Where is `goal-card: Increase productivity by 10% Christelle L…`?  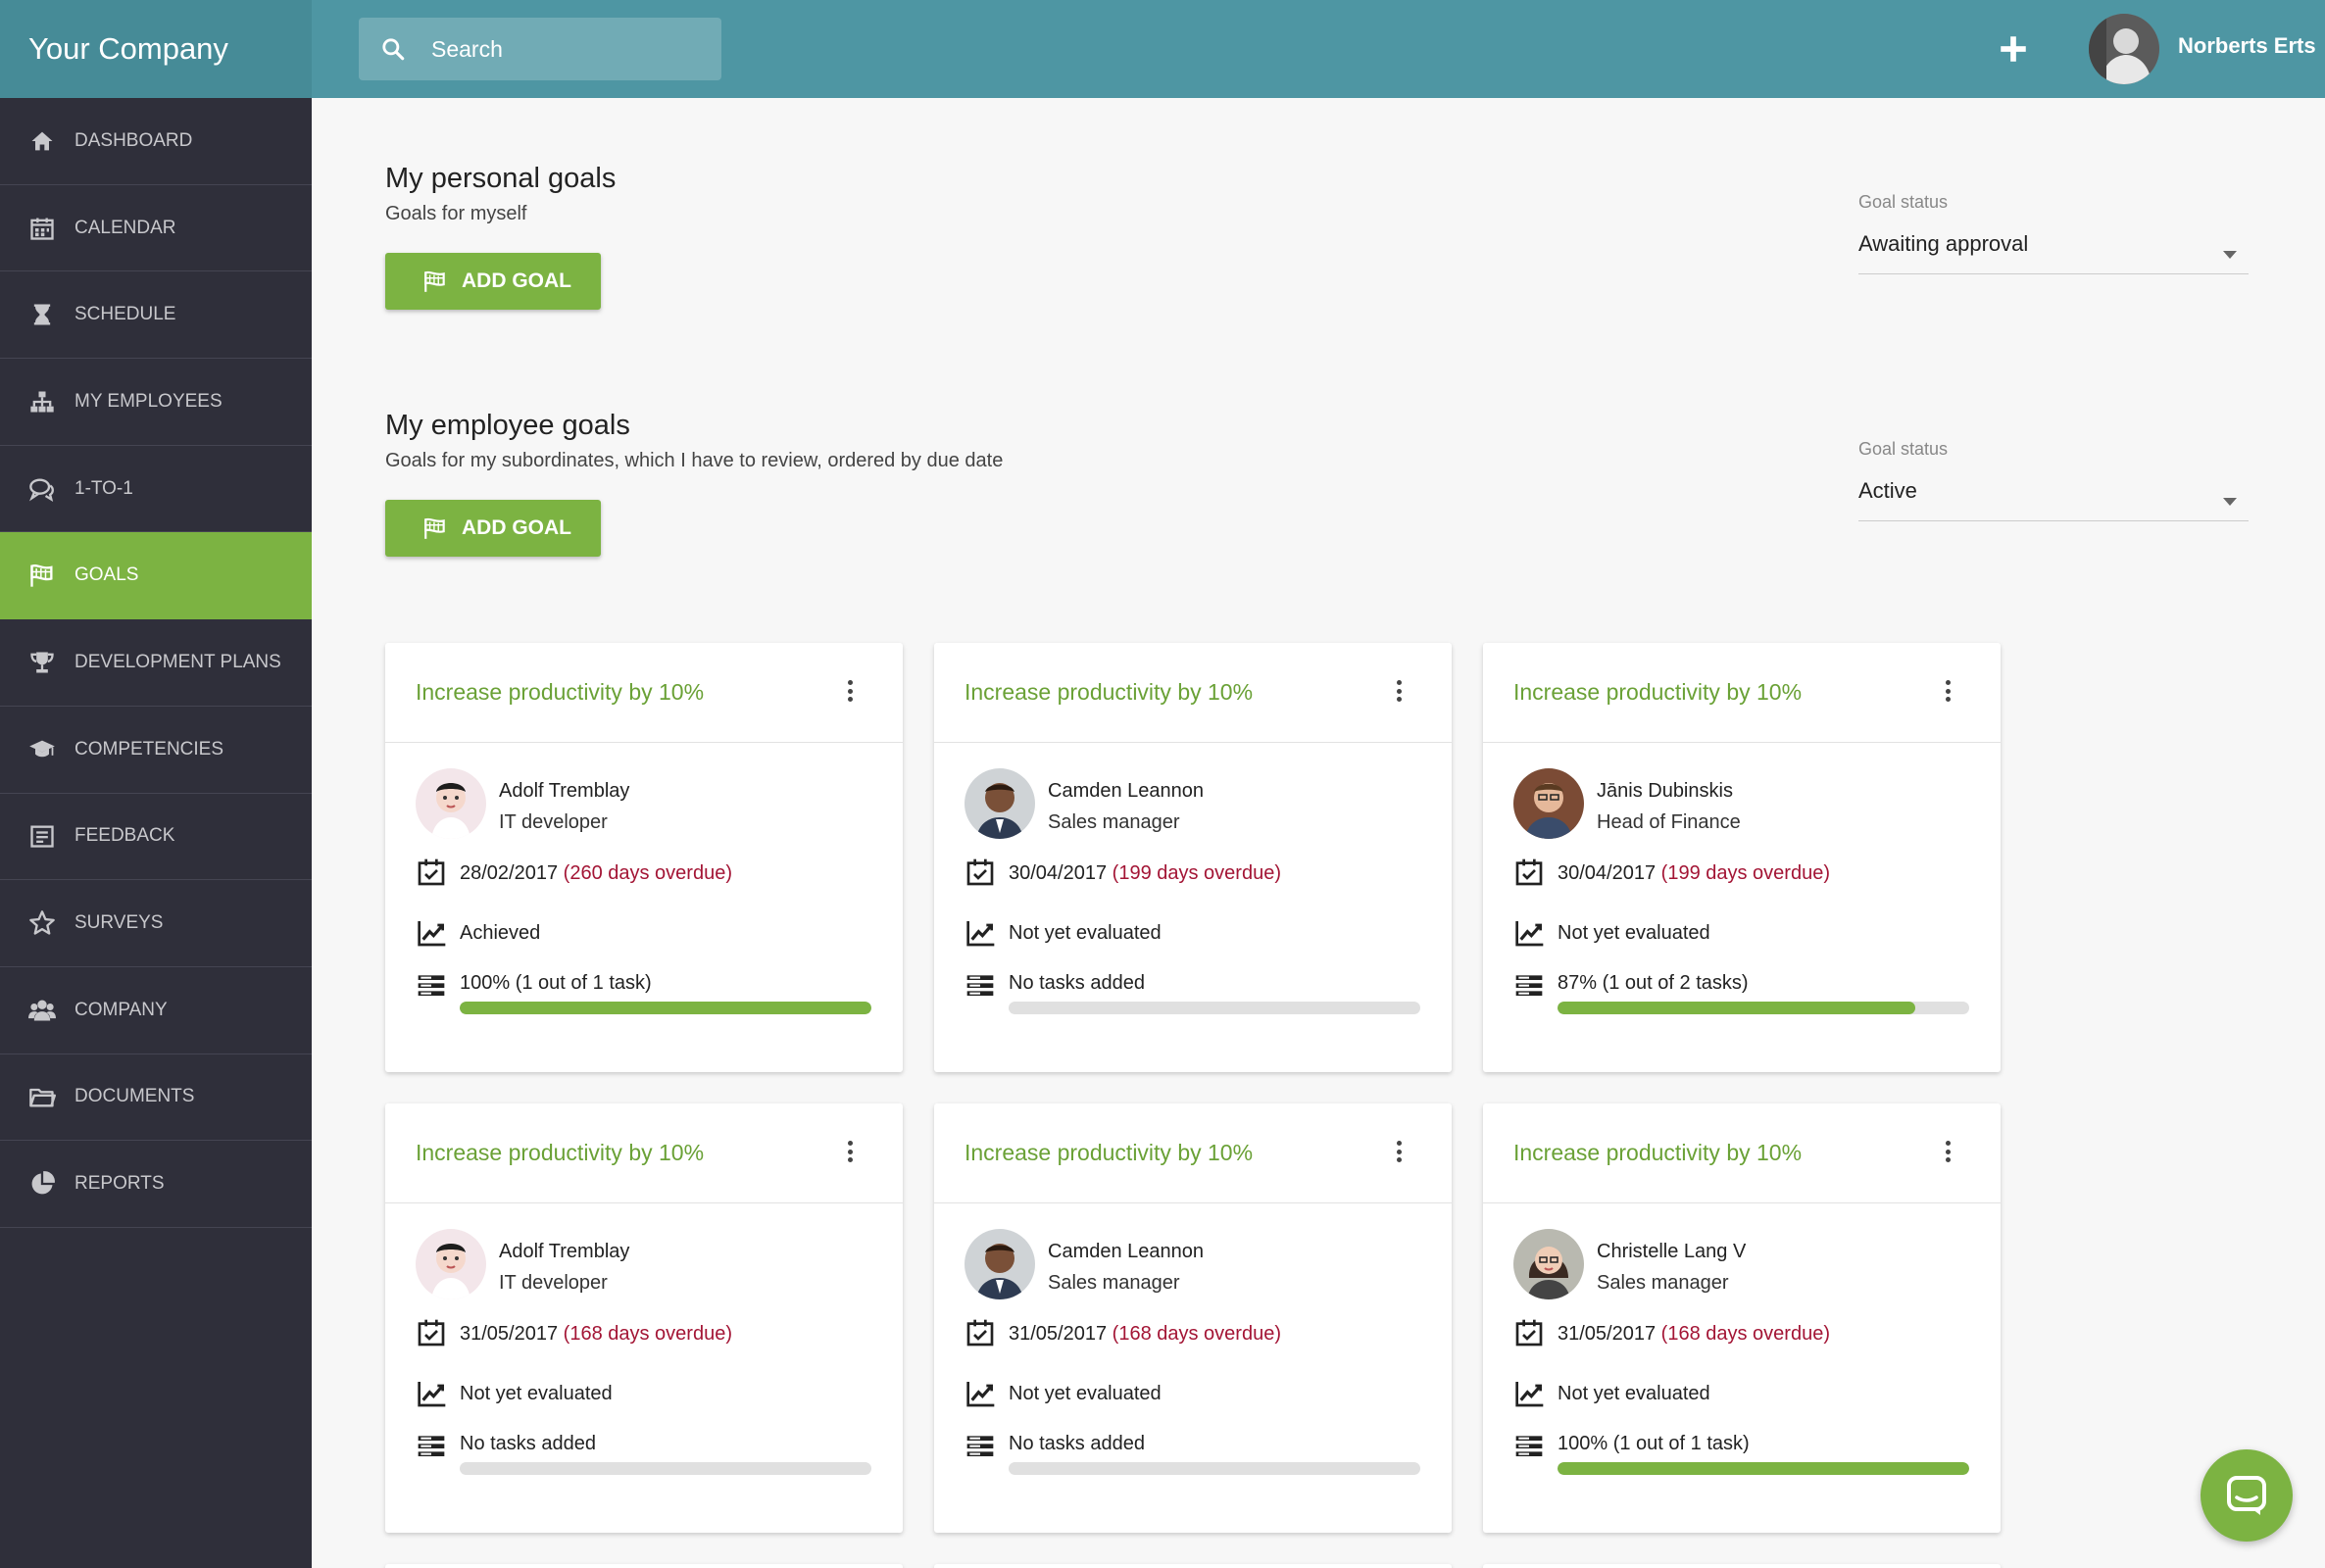
goal-card: Increase productivity by 10% Christelle L… is located at coordinates (1742, 1318).